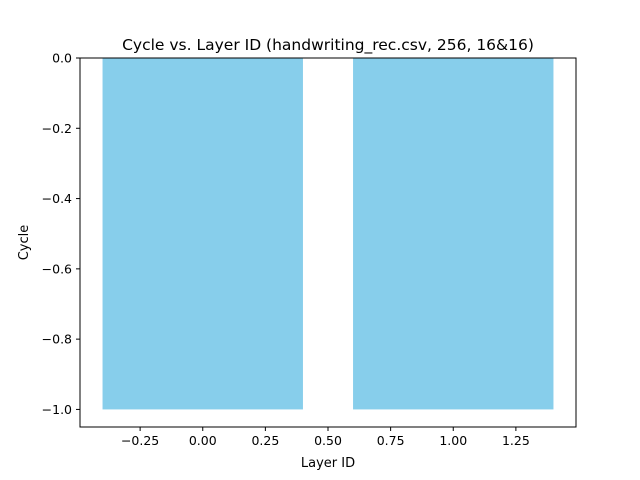 The height and width of the screenshot is (480, 640). What do you see at coordinates (24, 243) in the screenshot?
I see `y-axis-label: Cycle` at bounding box center [24, 243].